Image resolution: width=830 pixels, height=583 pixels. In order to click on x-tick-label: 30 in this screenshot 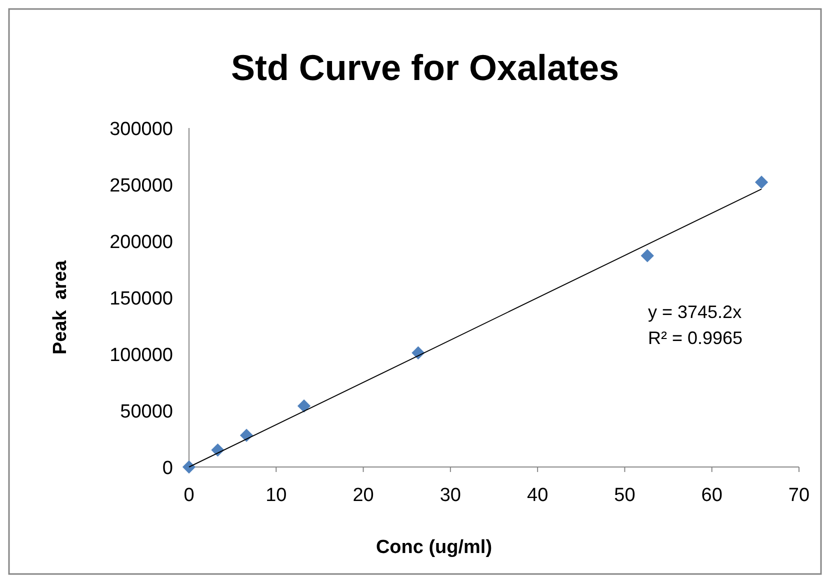, I will do `click(450, 495)`.